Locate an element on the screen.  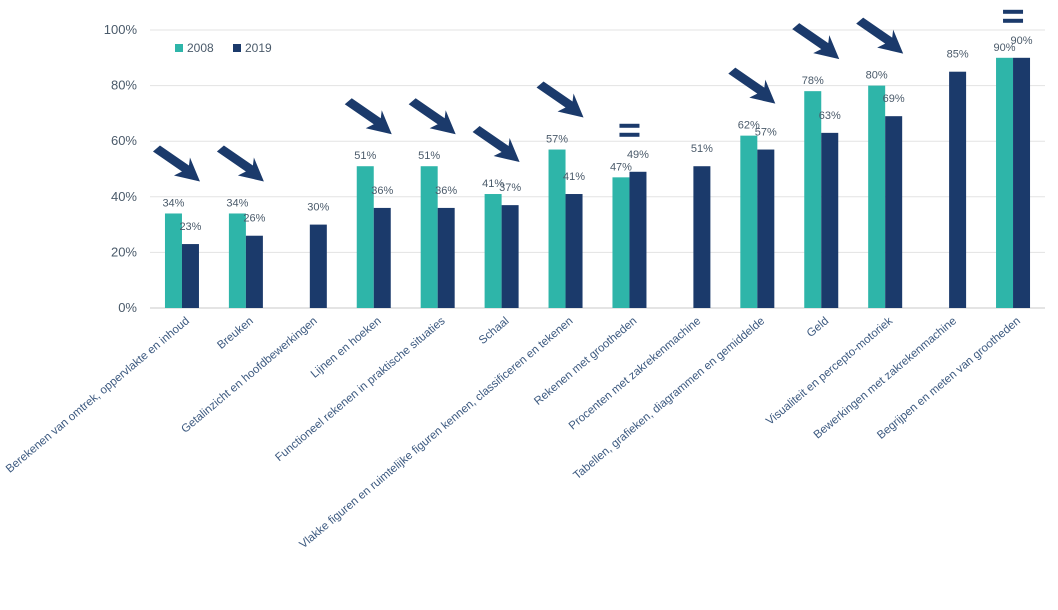
data-label: 63% is located at coordinates (830, 116).